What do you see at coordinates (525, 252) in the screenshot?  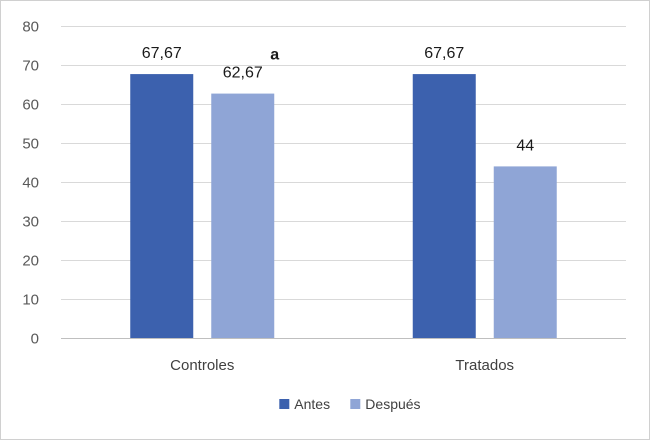 I see `bar-tratados-despues` at bounding box center [525, 252].